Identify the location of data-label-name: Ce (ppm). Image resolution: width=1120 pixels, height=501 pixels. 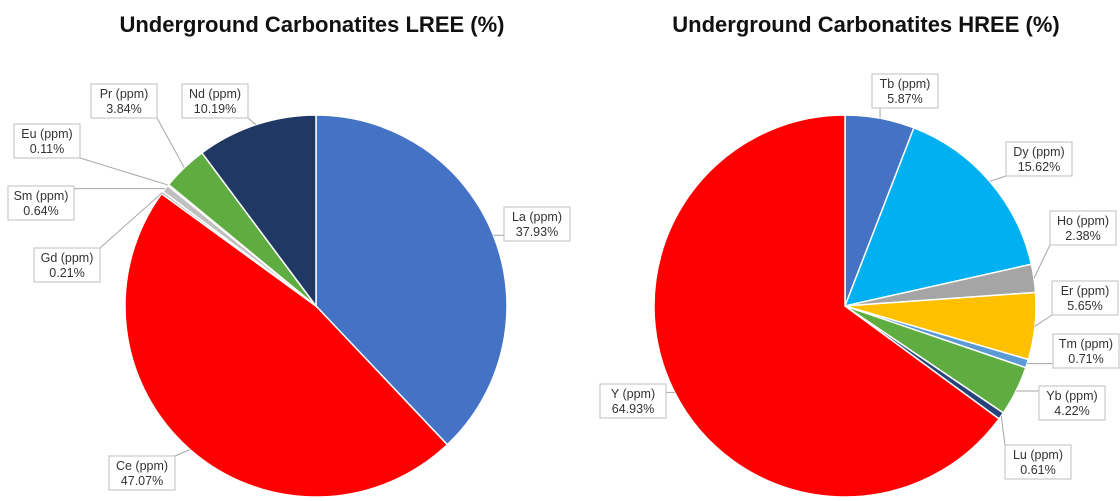
(142, 466).